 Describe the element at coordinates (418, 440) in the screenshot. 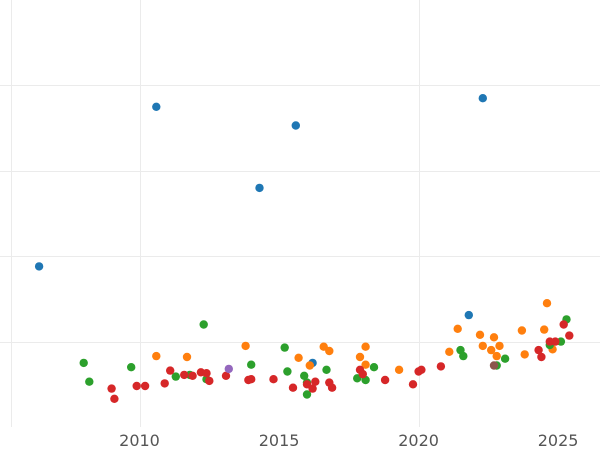

I see `x-tick-label: 2020` at that location.